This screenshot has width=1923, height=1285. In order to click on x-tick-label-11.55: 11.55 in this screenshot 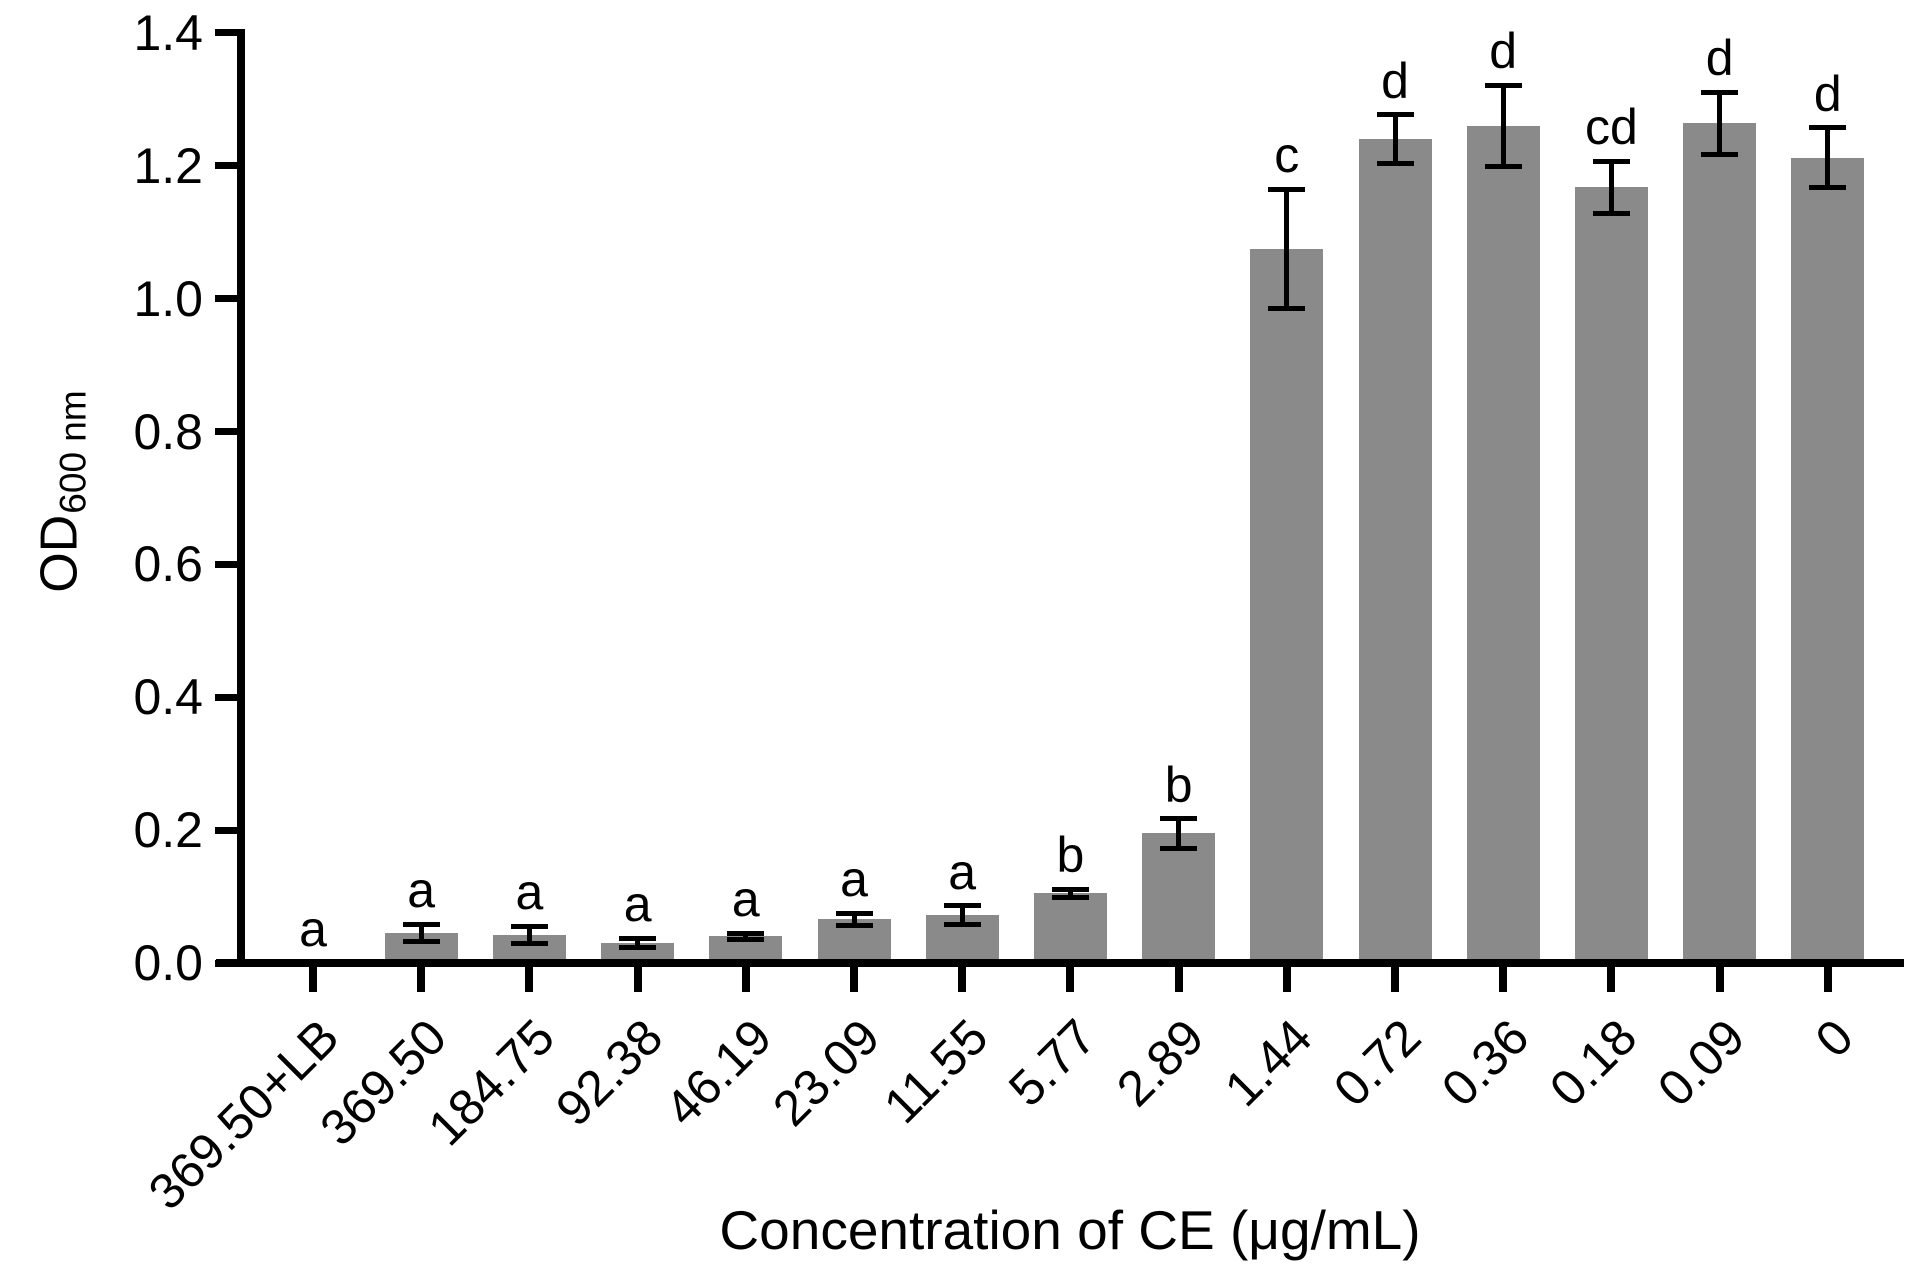, I will do `click(935, 1071)`.